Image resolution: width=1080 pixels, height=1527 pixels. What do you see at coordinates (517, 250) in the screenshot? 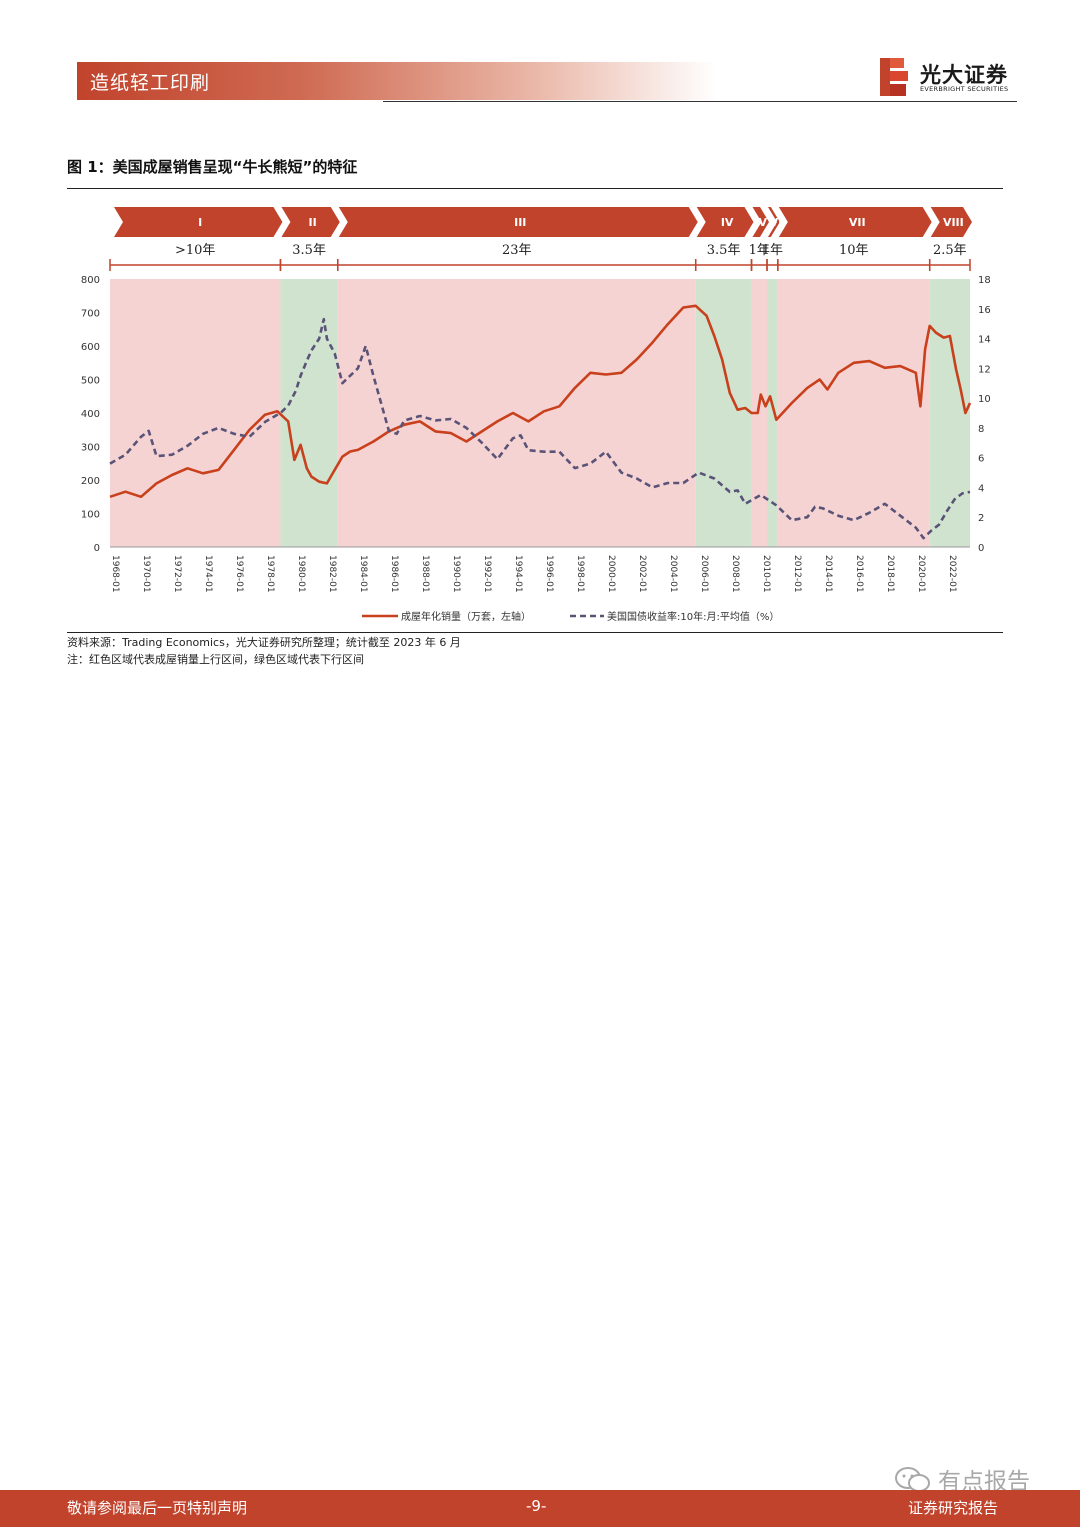
I see `duration-label-3: 23年` at bounding box center [517, 250].